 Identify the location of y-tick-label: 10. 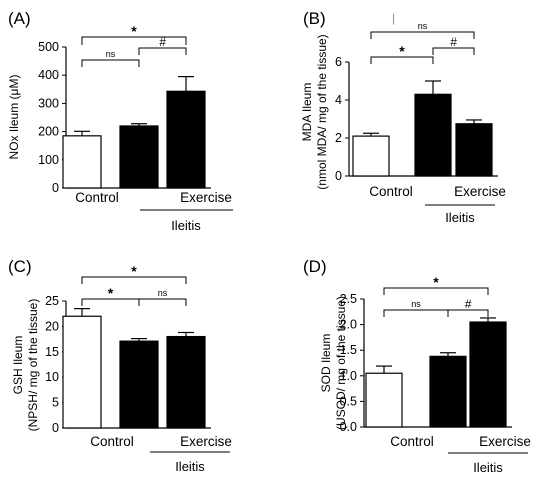
(52, 377).